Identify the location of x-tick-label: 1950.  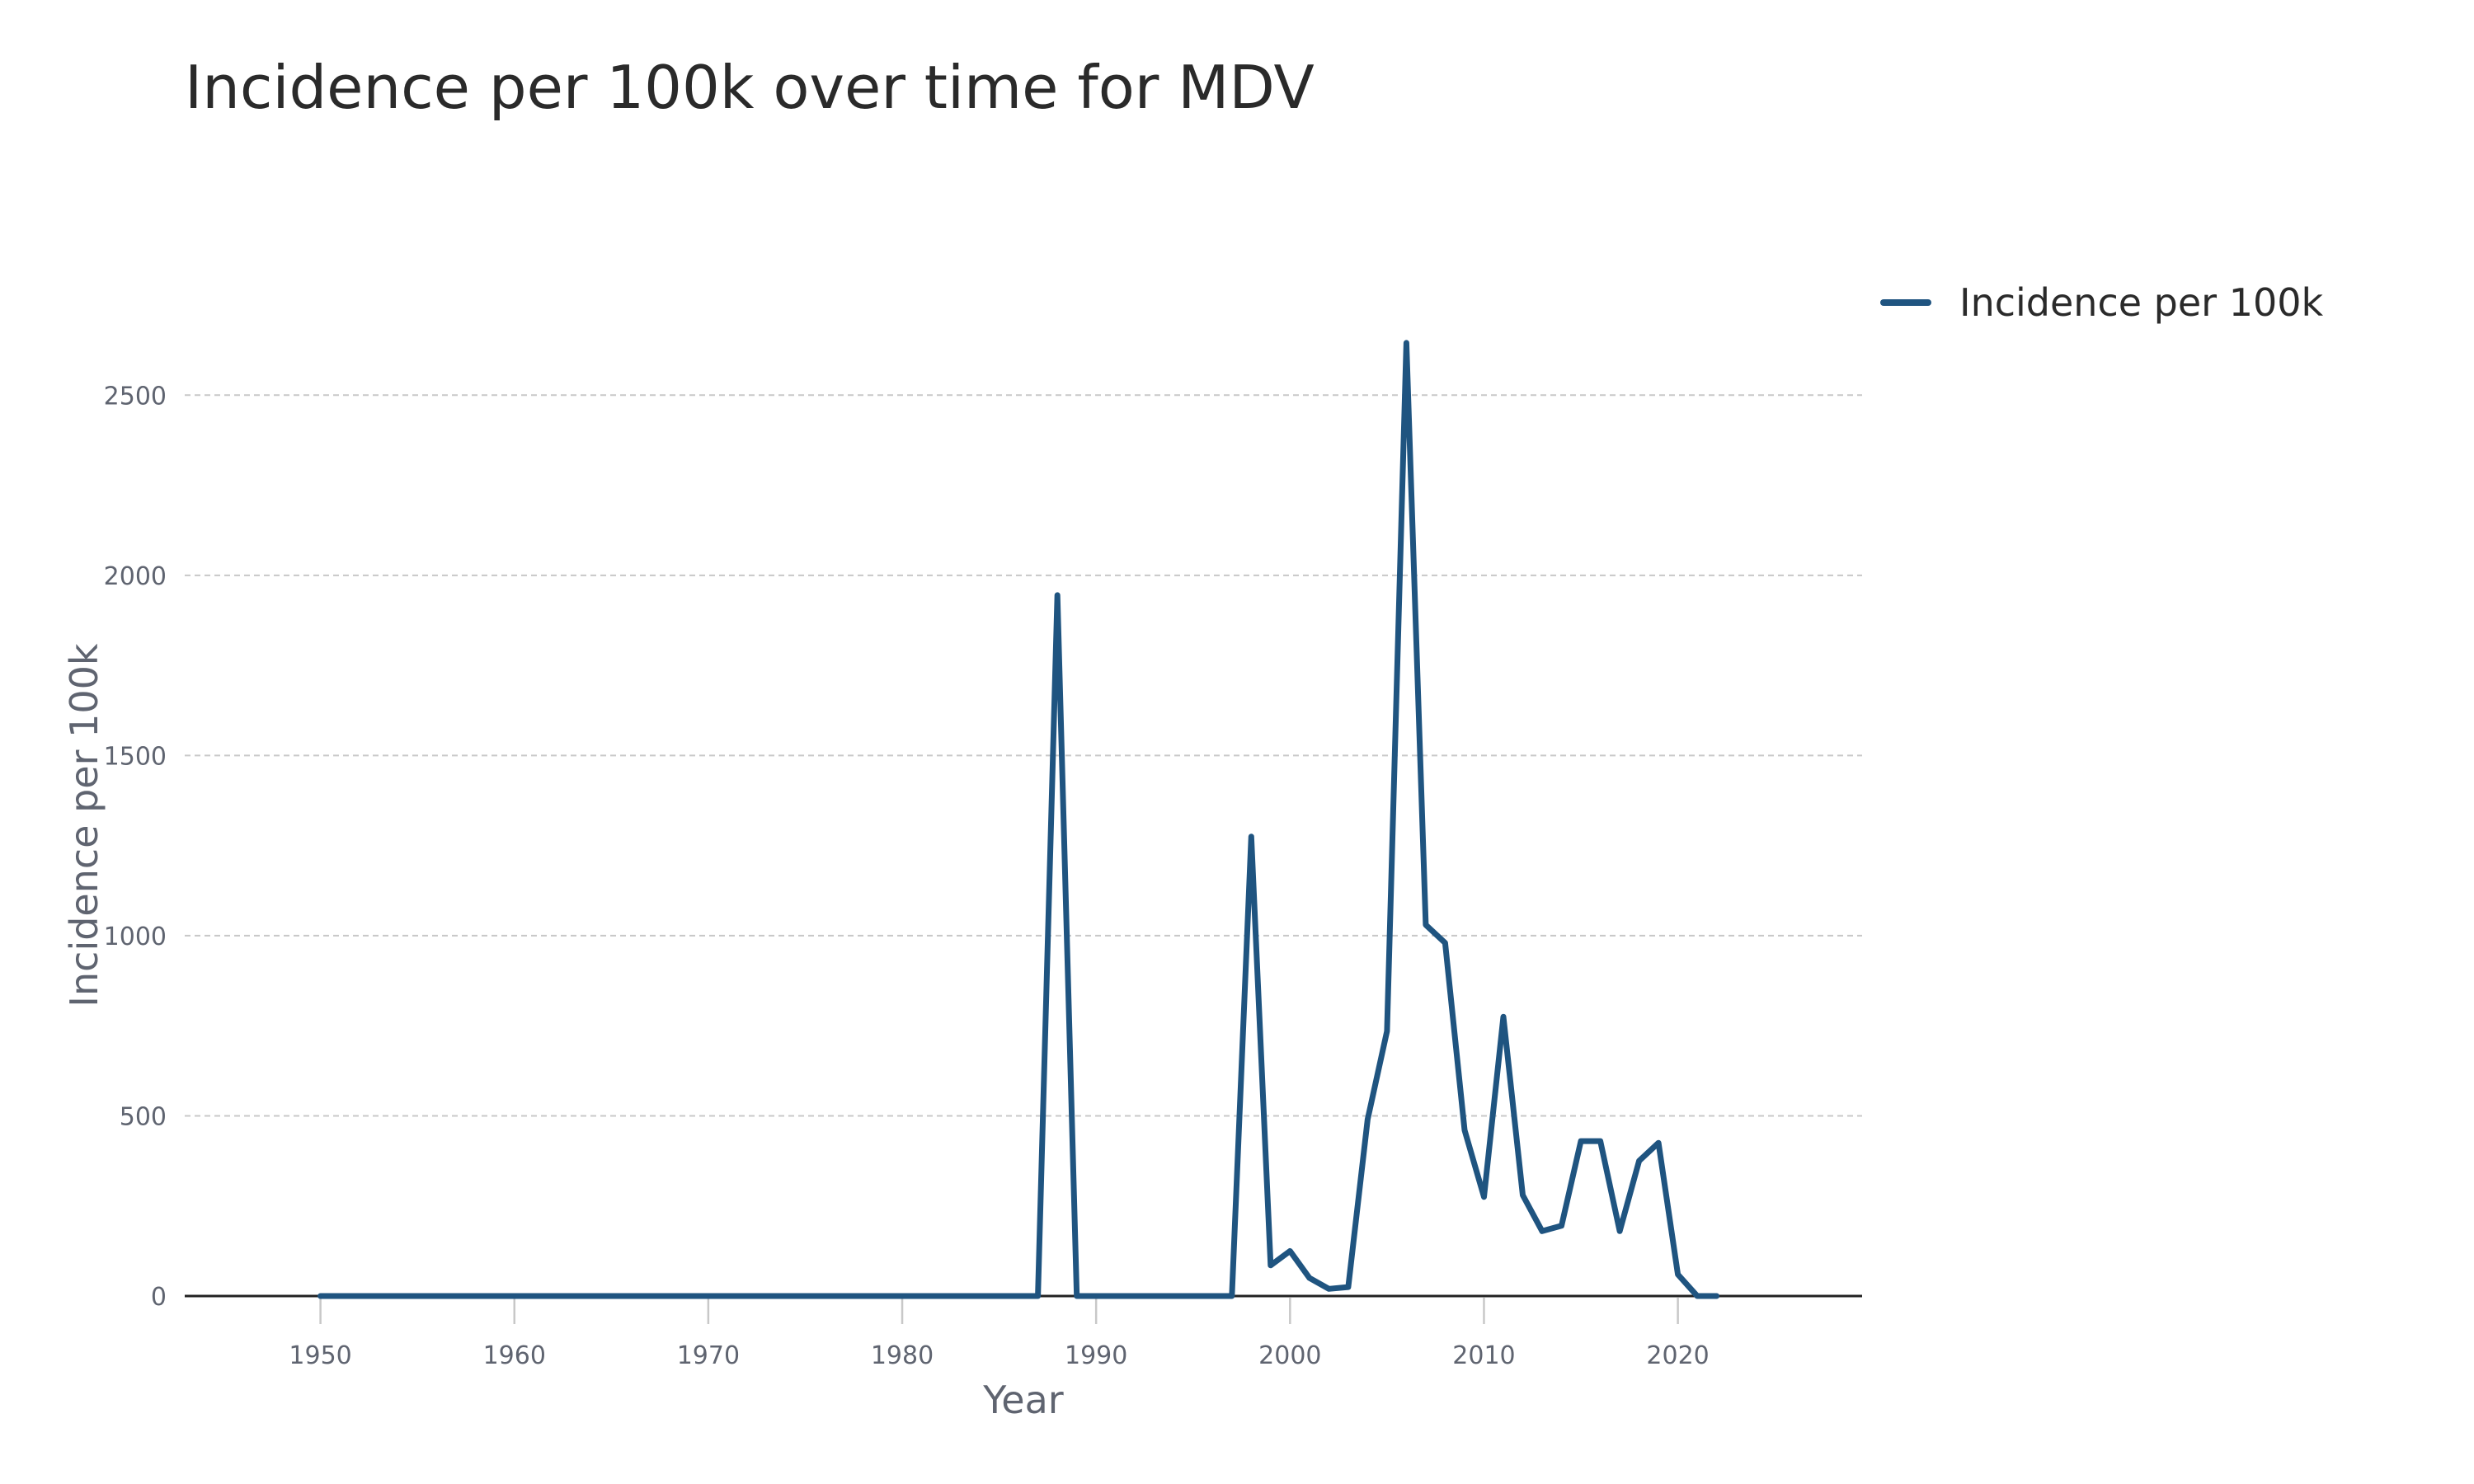
(320, 1355).